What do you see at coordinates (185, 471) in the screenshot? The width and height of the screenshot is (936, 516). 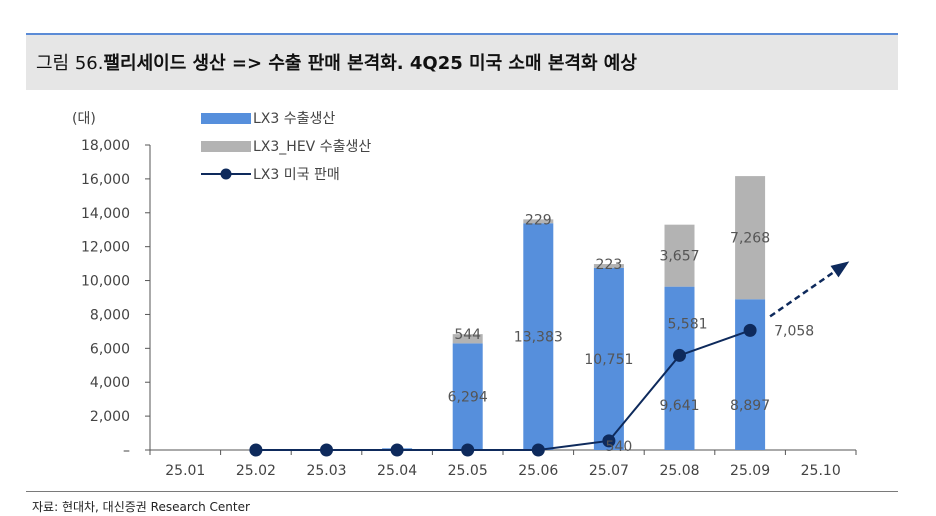 I see `x-tick-label: 25.01` at bounding box center [185, 471].